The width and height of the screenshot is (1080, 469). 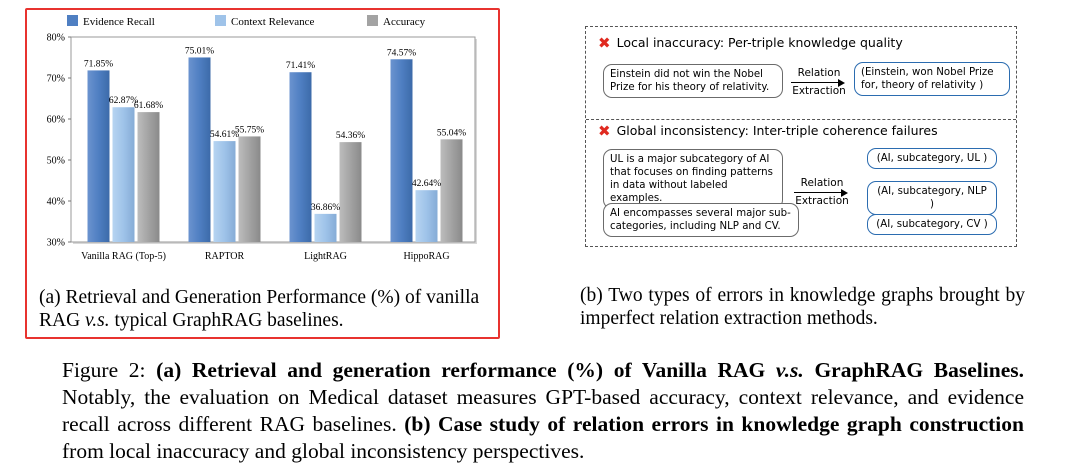 What do you see at coordinates (199, 51) in the screenshot?
I see `data-label: 75.01%` at bounding box center [199, 51].